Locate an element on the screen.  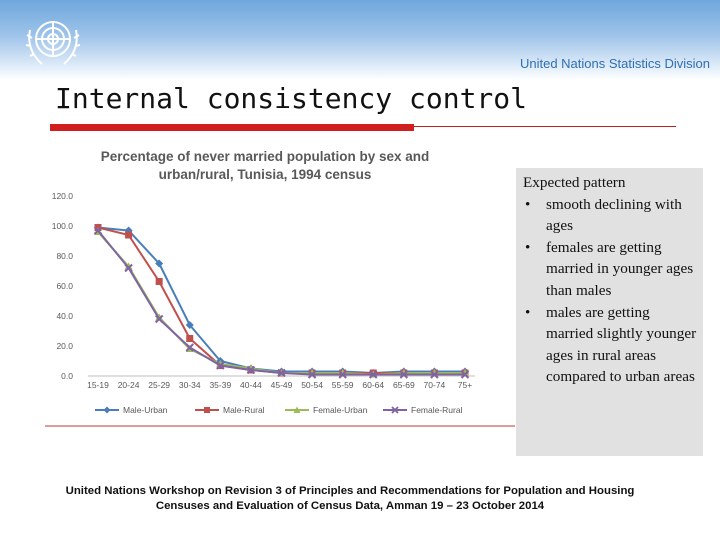
expected-pattern-heading: Expected pattern is located at coordinates (574, 182).